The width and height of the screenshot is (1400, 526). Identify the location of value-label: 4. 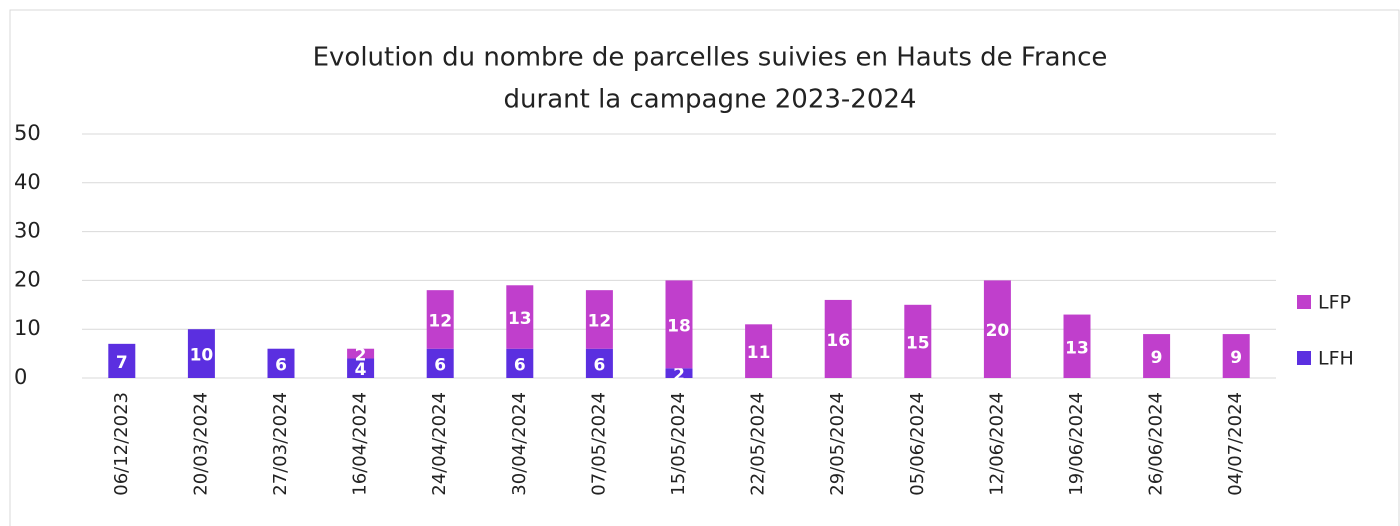
(361, 370).